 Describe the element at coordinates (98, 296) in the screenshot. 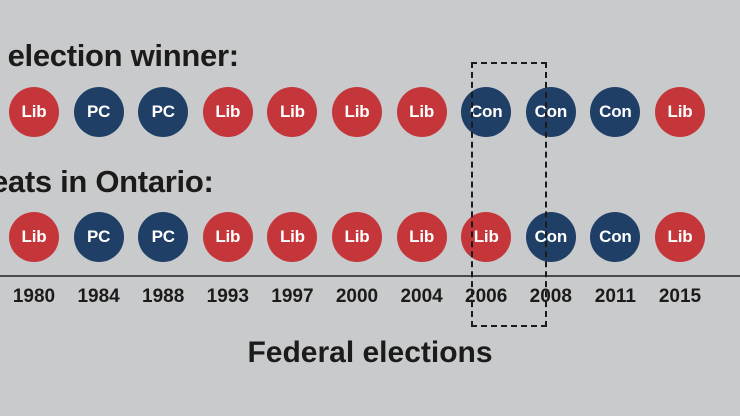

I see `year-tick-label: 1984` at that location.